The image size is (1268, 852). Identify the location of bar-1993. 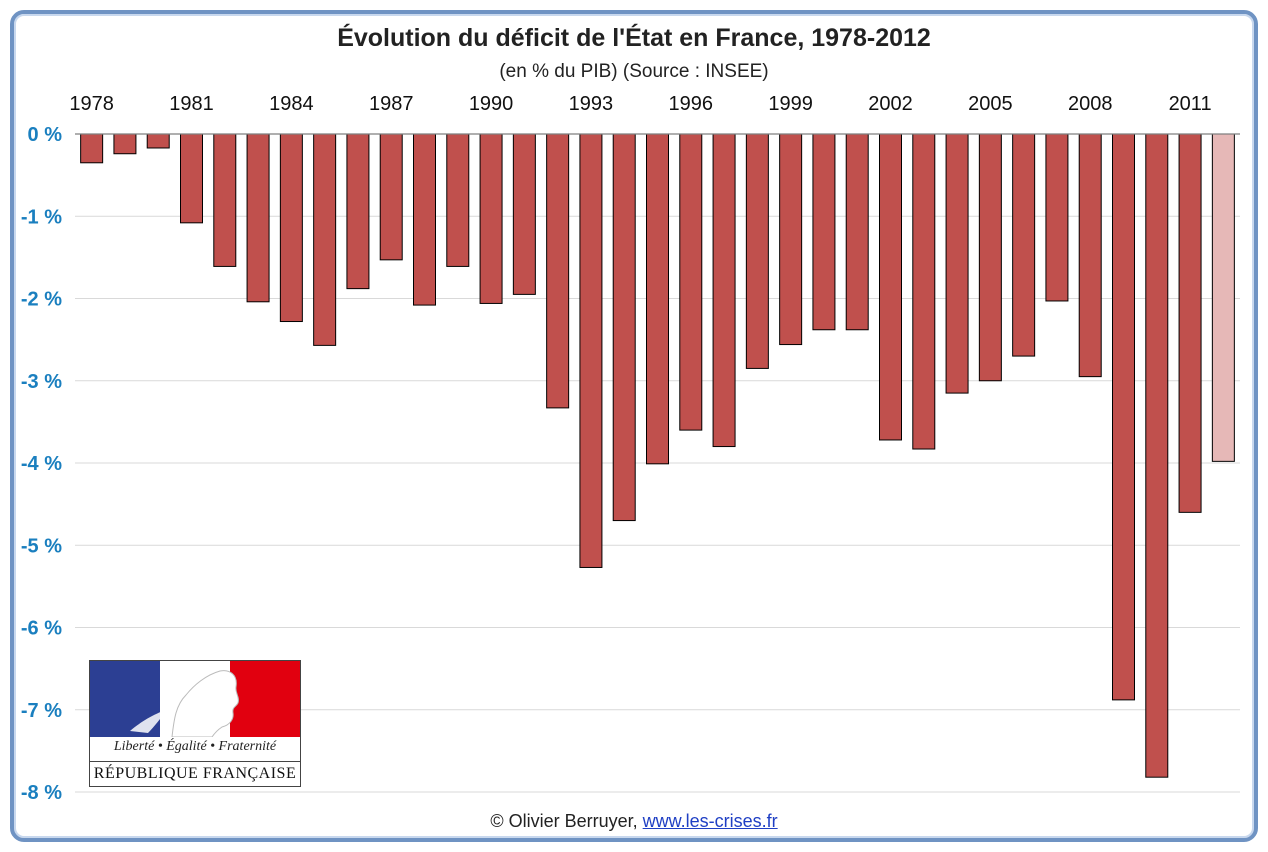
(591, 350).